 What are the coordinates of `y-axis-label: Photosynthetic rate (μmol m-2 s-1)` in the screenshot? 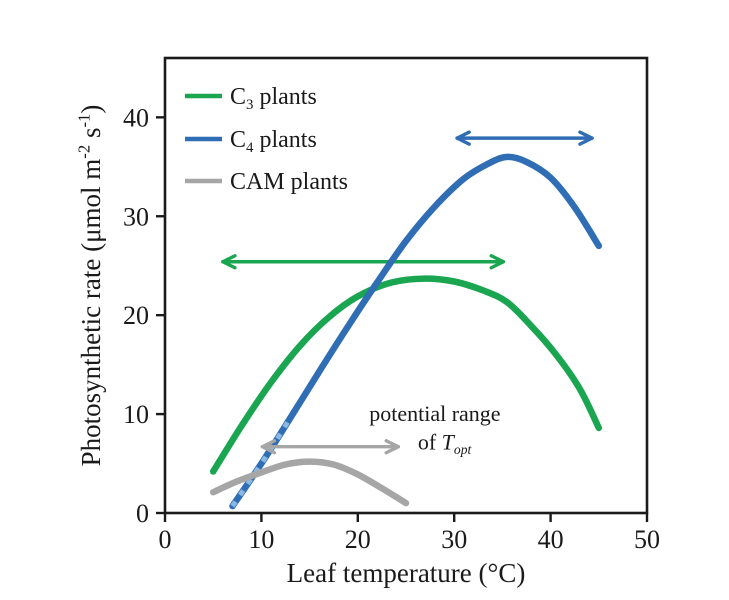 It's located at (90, 286).